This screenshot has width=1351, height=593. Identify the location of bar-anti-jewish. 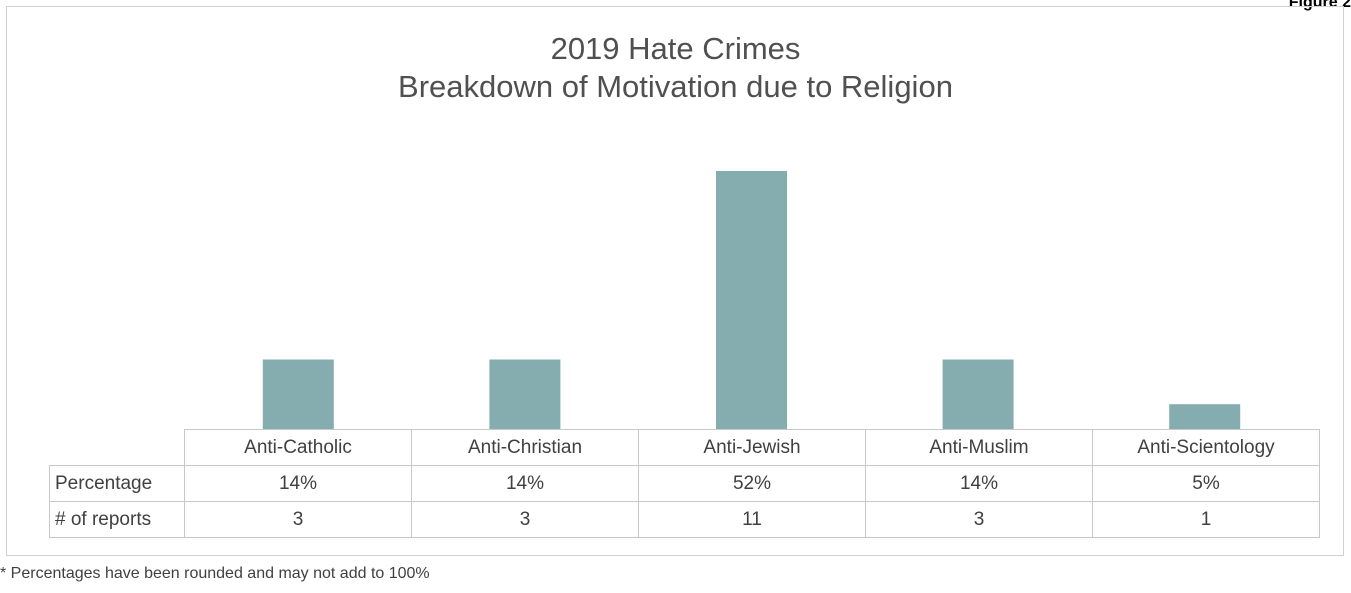
(751, 300).